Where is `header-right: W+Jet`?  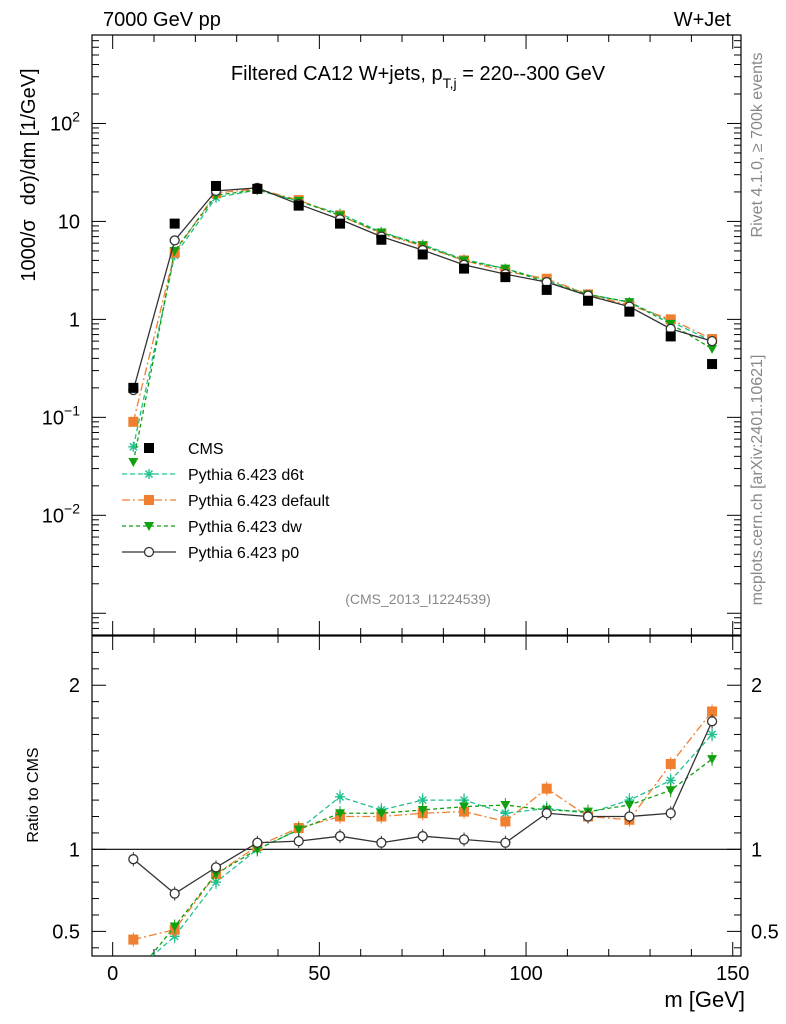 header-right: W+Jet is located at coordinates (703, 20).